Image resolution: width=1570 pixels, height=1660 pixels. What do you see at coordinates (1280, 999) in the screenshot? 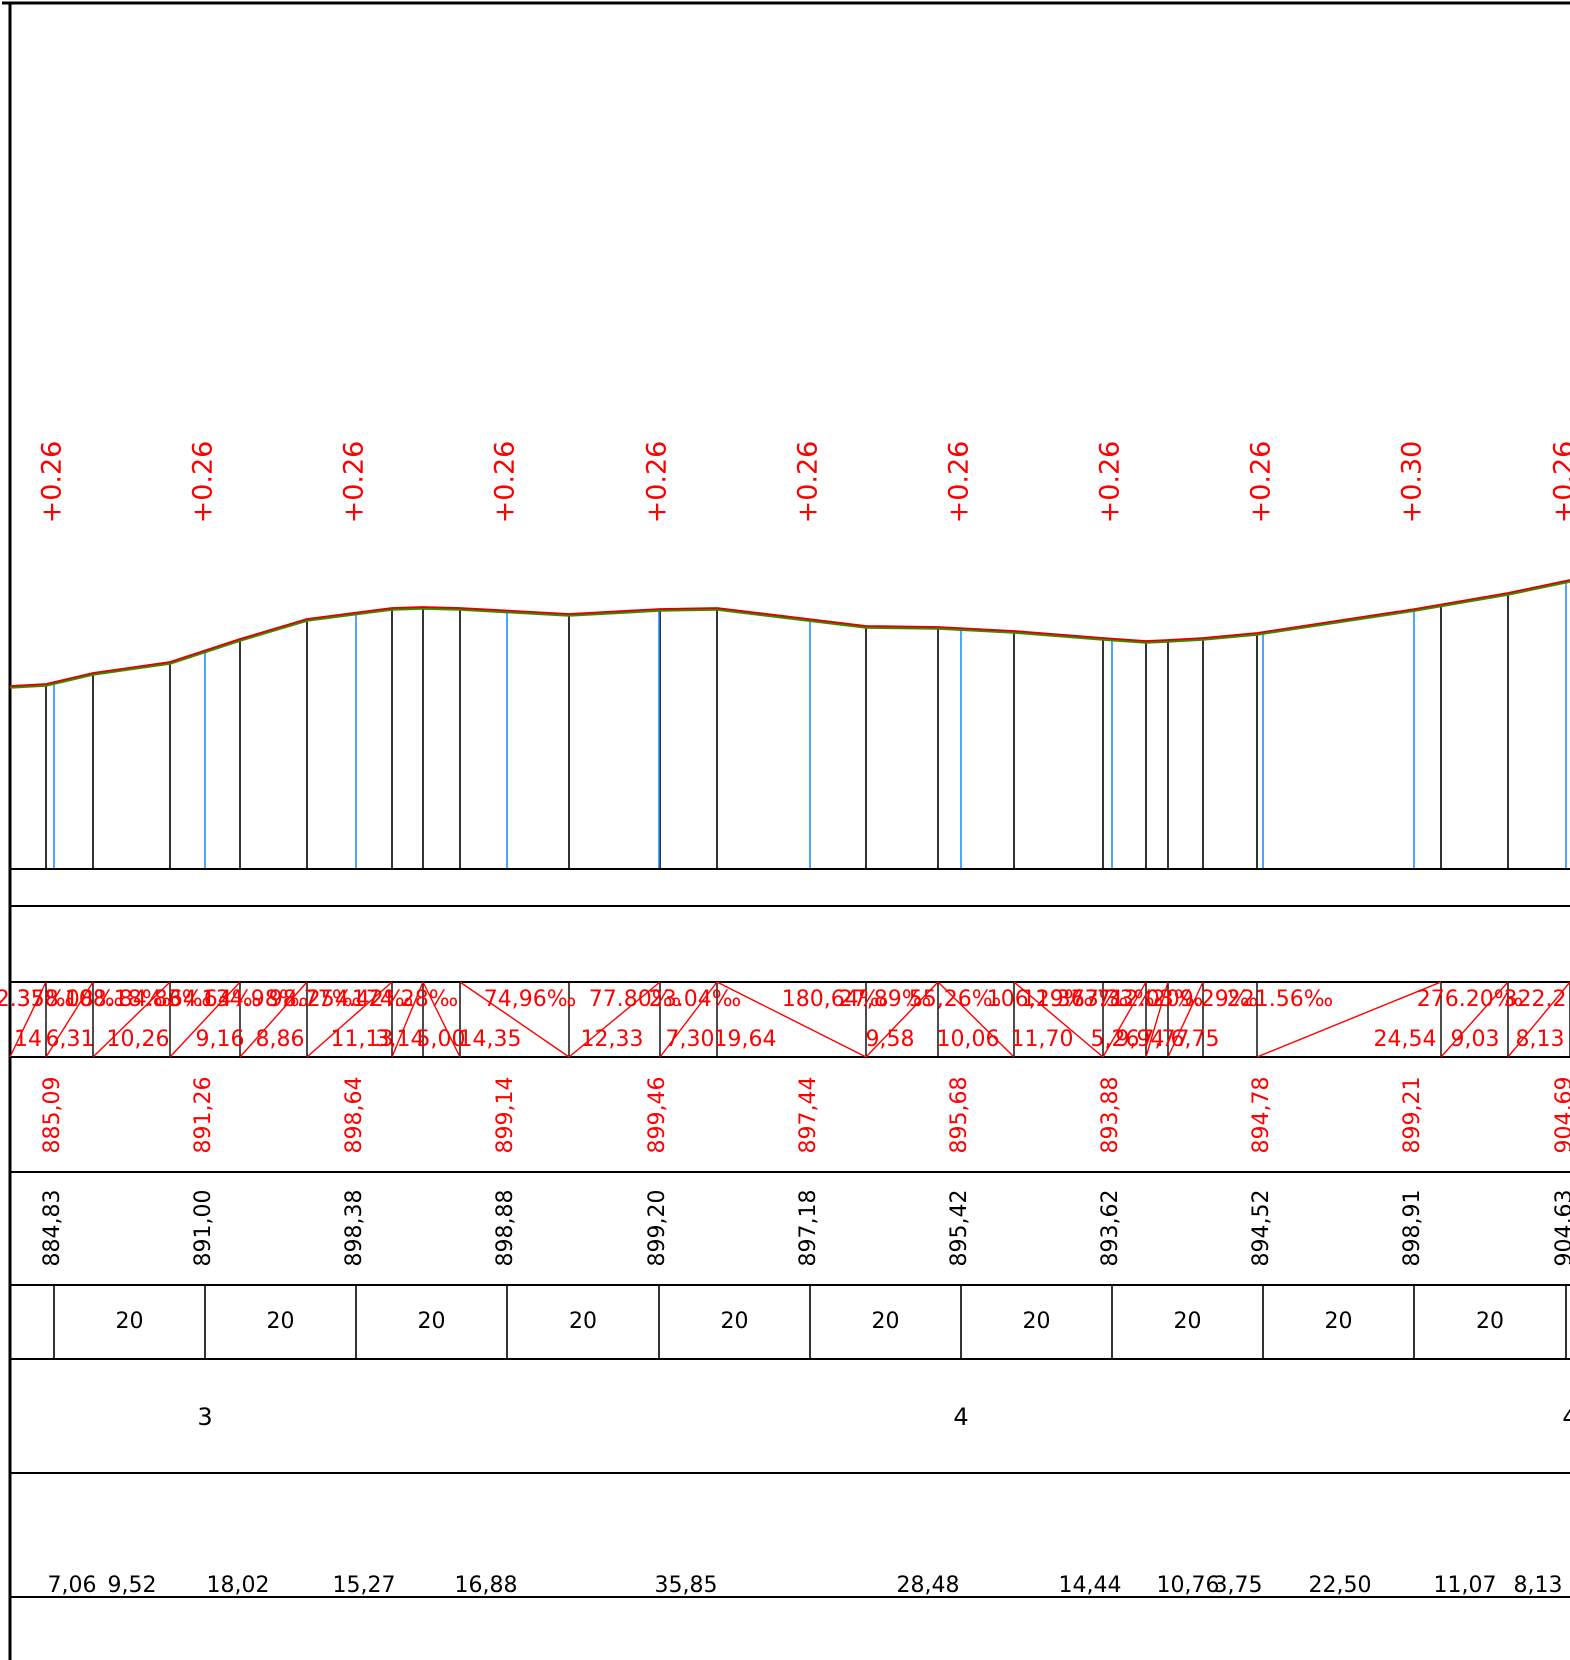
I see `slope-percent-label: 221.56‰` at bounding box center [1280, 999].